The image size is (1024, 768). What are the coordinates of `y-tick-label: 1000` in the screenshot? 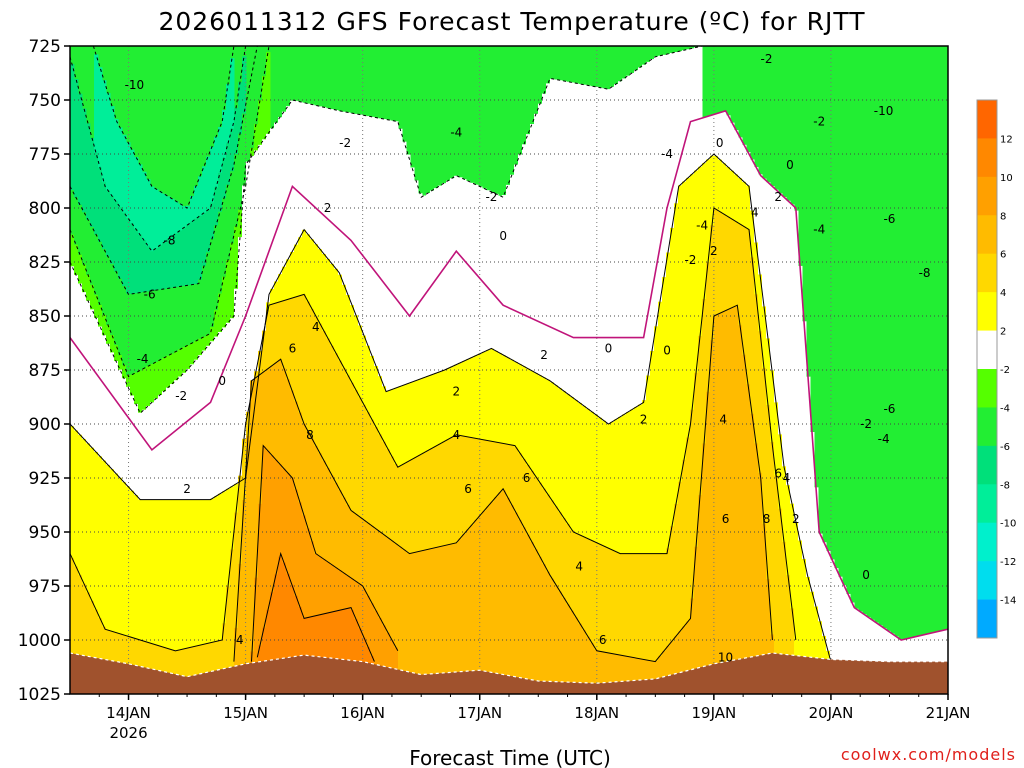 It's located at (39, 641).